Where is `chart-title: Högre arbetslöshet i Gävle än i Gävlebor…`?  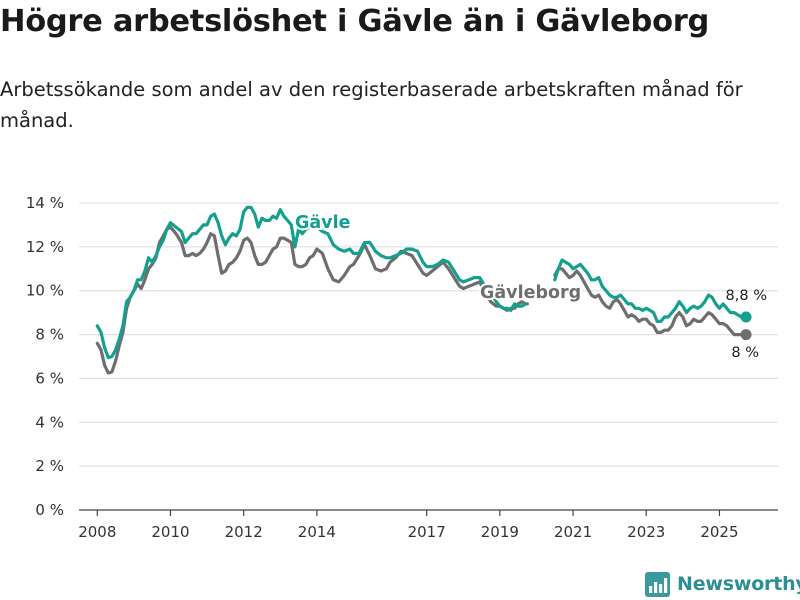
chart-title: Högre arbetslöshet i Gävle än i Gävlebor… is located at coordinates (355, 21).